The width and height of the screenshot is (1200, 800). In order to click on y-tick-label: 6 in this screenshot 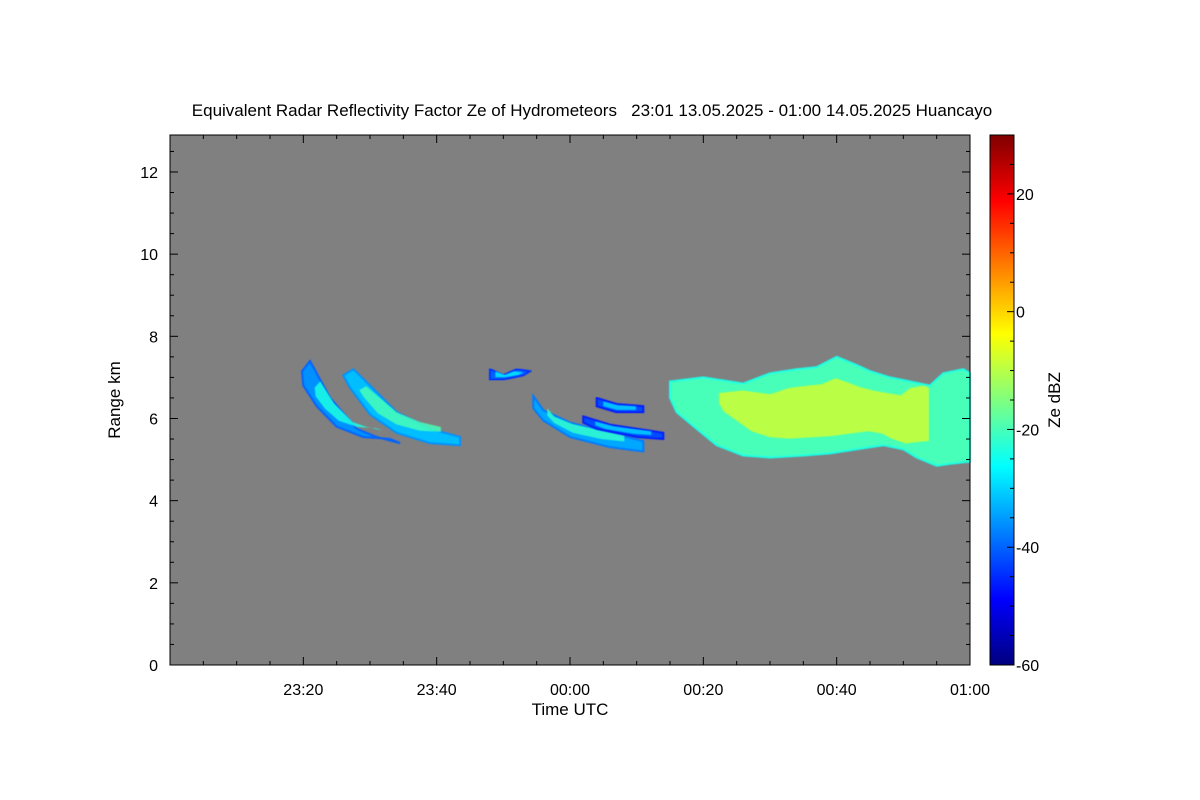, I will do `click(153, 419)`.